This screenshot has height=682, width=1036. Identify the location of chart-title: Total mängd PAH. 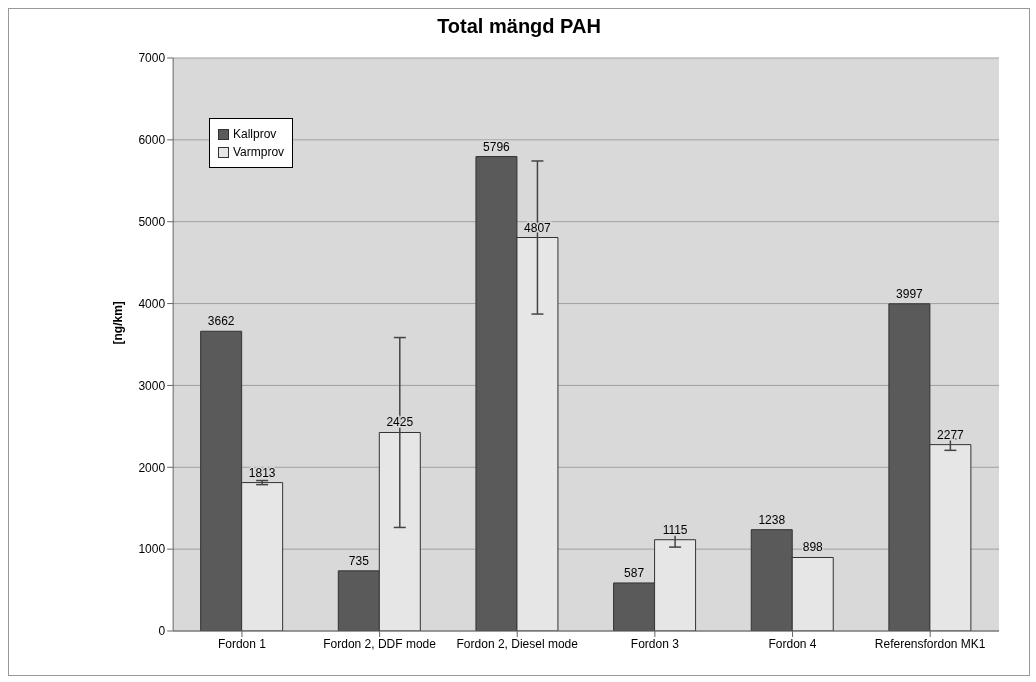
(519, 26).